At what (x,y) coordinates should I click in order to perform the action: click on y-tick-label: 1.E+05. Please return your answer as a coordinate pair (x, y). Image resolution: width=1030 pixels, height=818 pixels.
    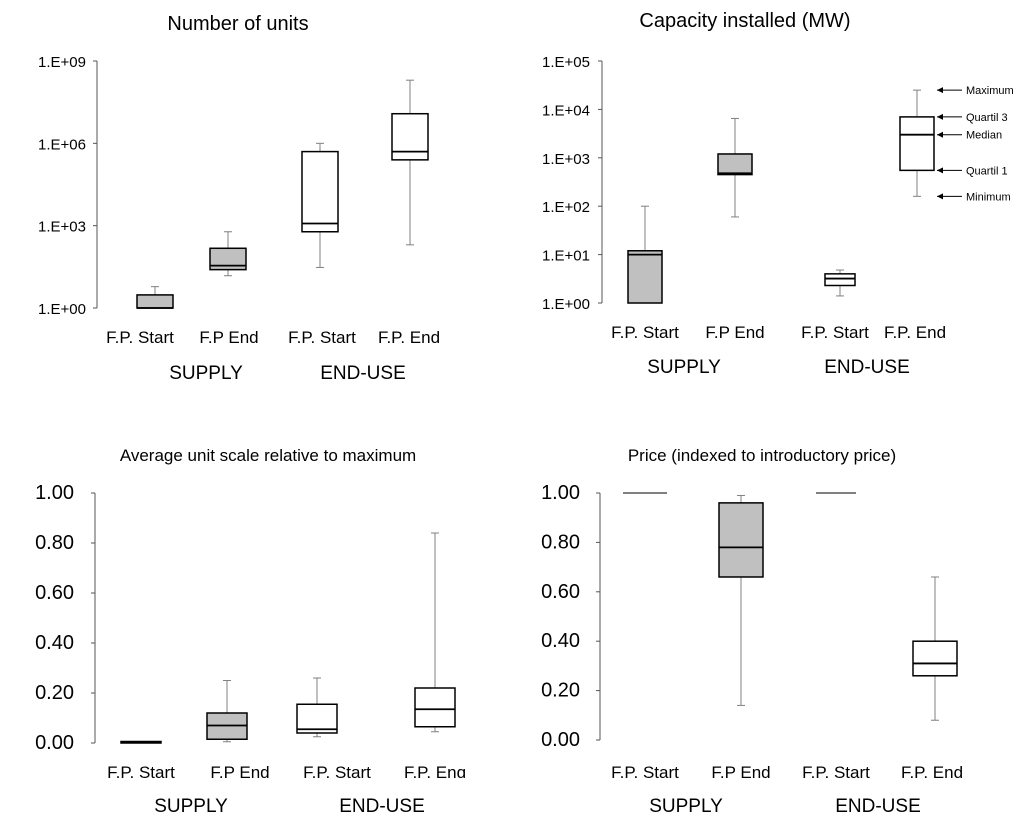
    Looking at the image, I should click on (566, 62).